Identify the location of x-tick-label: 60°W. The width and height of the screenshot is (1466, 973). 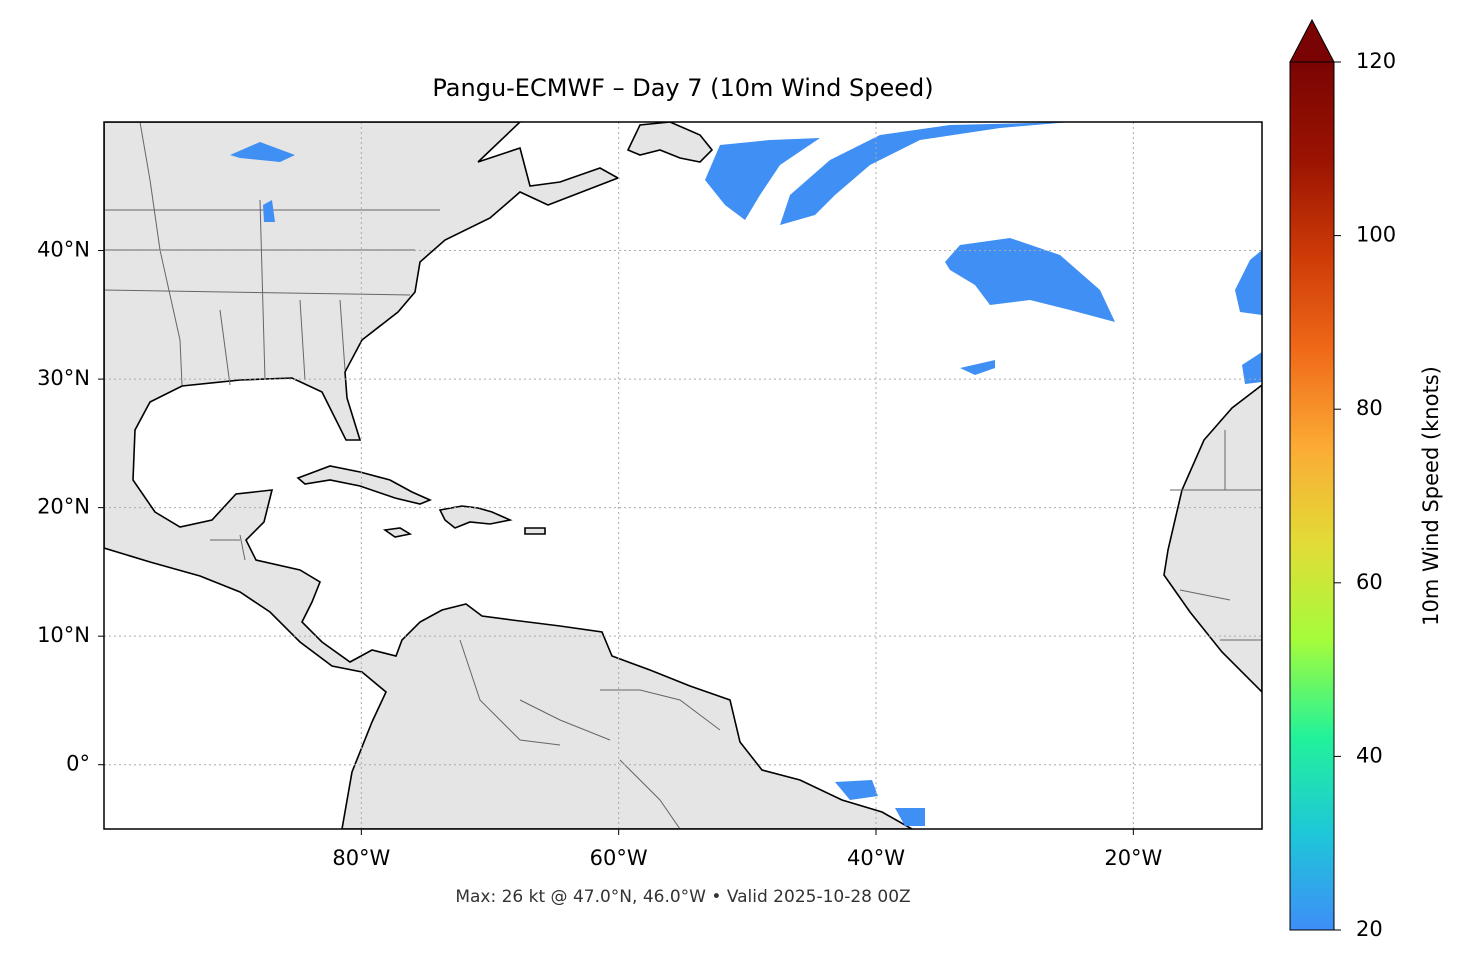
(619, 858).